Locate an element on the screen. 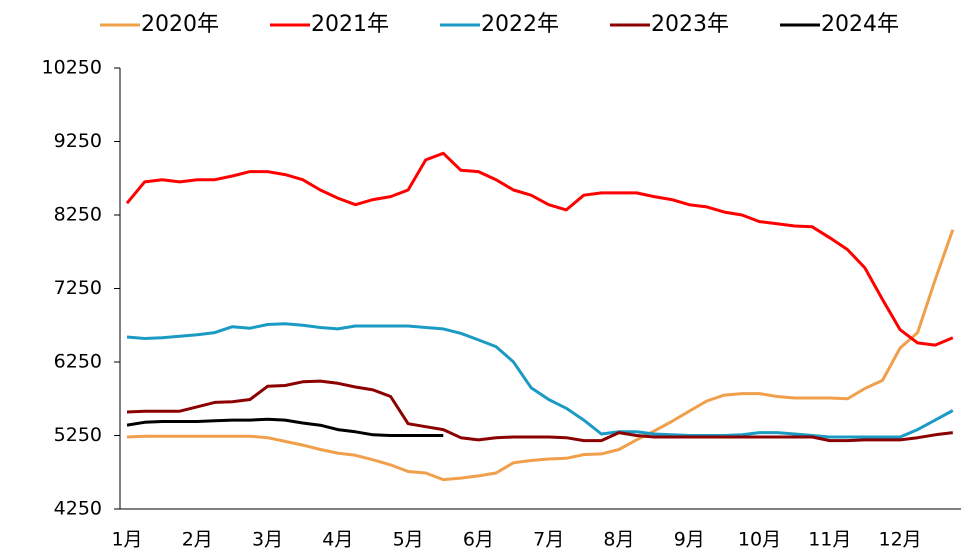 The image size is (961, 554). legend-label: 2020年 is located at coordinates (180, 24).